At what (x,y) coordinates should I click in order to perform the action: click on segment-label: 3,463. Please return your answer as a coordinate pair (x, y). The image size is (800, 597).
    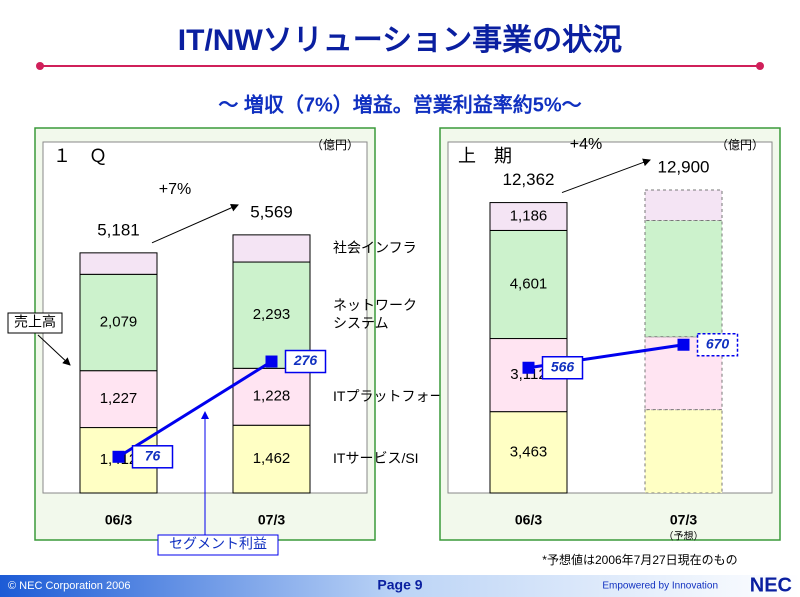
    Looking at the image, I should click on (529, 451).